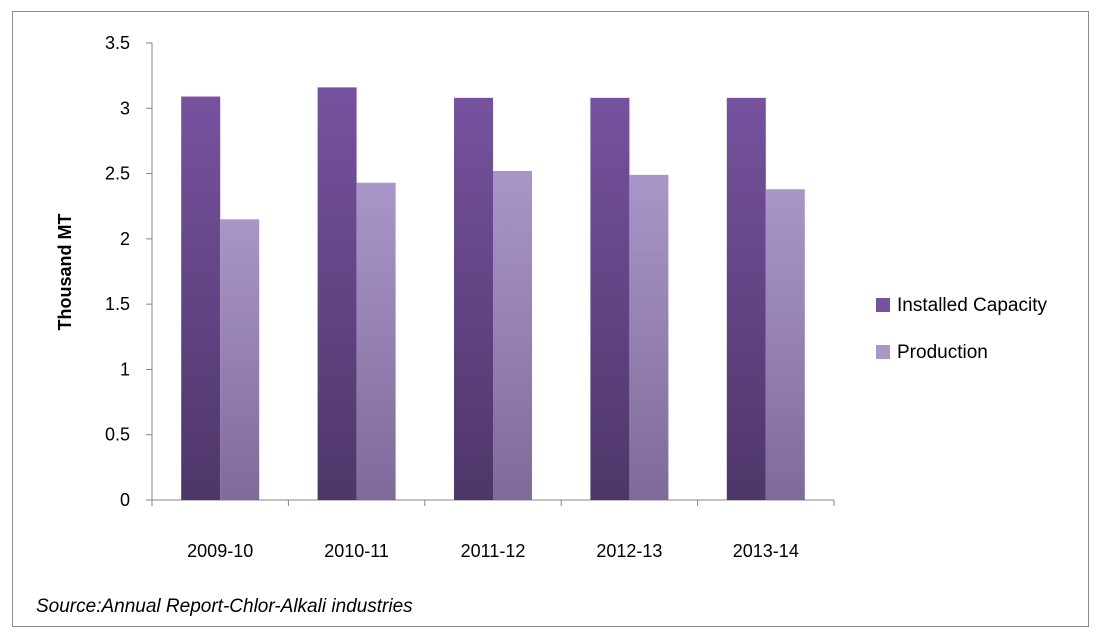  What do you see at coordinates (65, 272) in the screenshot?
I see `y-axis-label: Thousand MT` at bounding box center [65, 272].